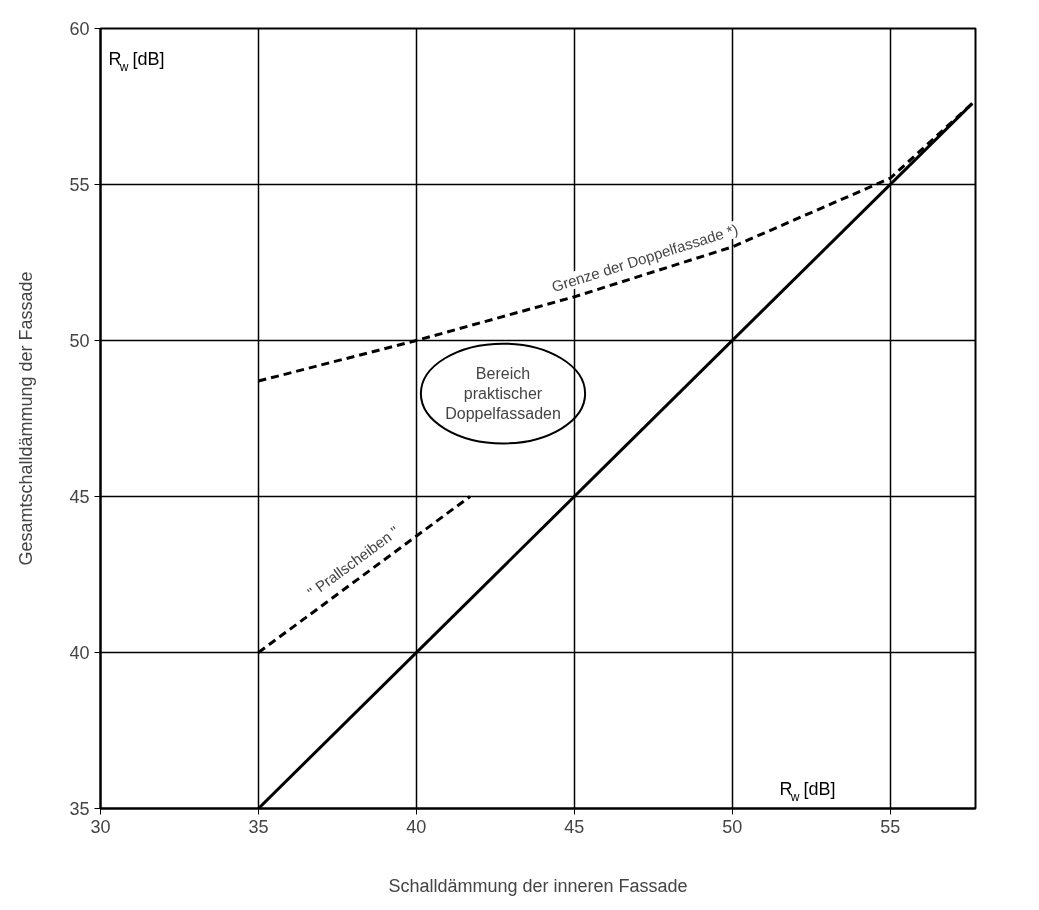  I want to click on y-tick-label: 35, so click(79, 809).